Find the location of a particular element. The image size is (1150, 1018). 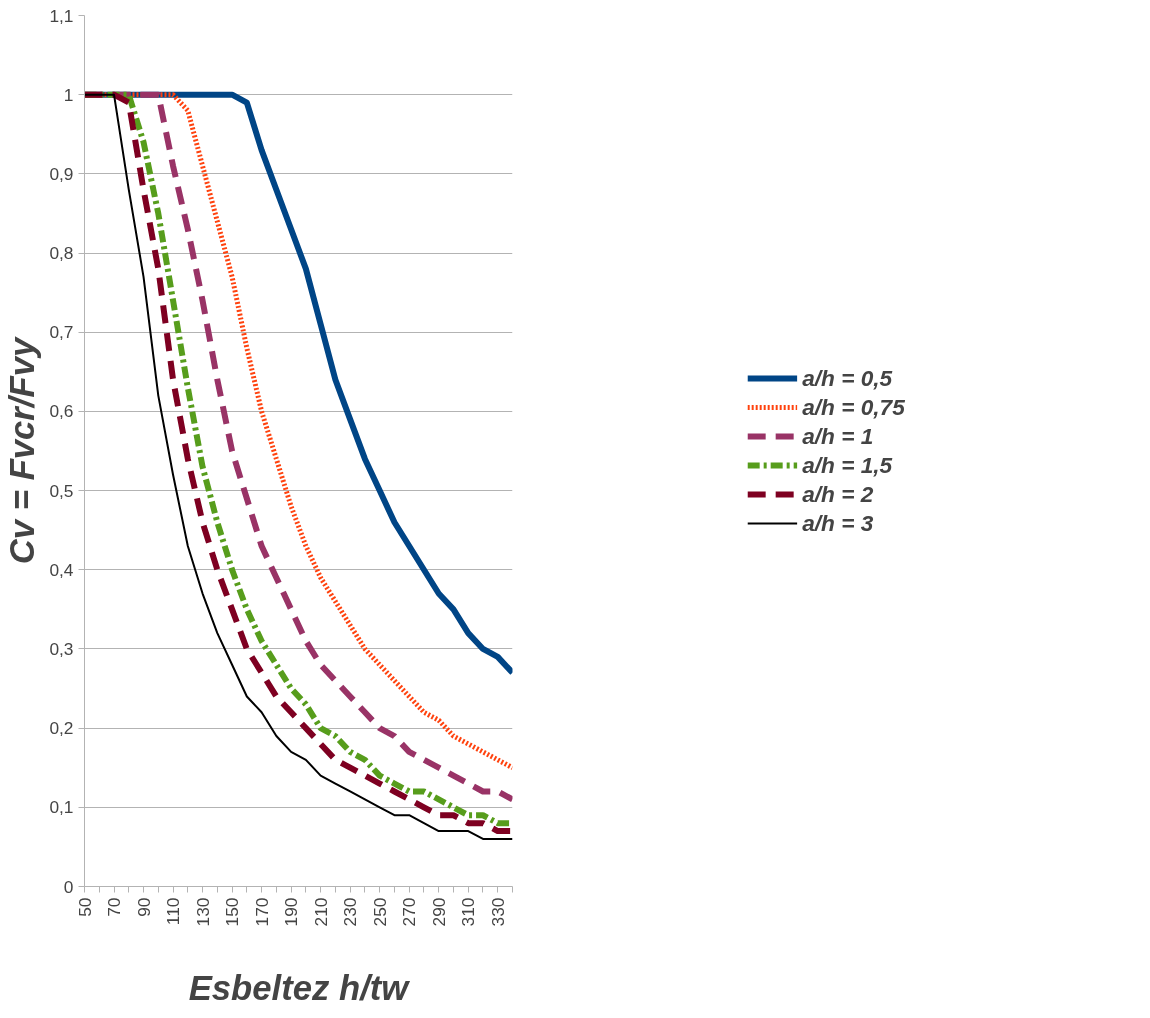

x-tick-label: 230 is located at coordinates (350, 912).